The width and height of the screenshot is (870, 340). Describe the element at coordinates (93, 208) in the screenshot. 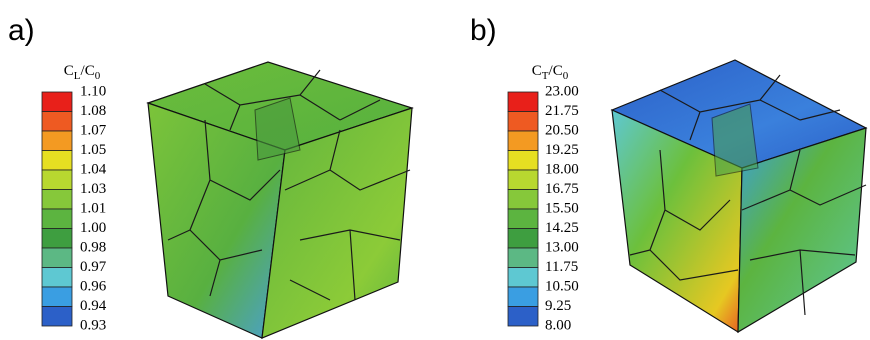

I see `colorbar-label: 1.01` at that location.